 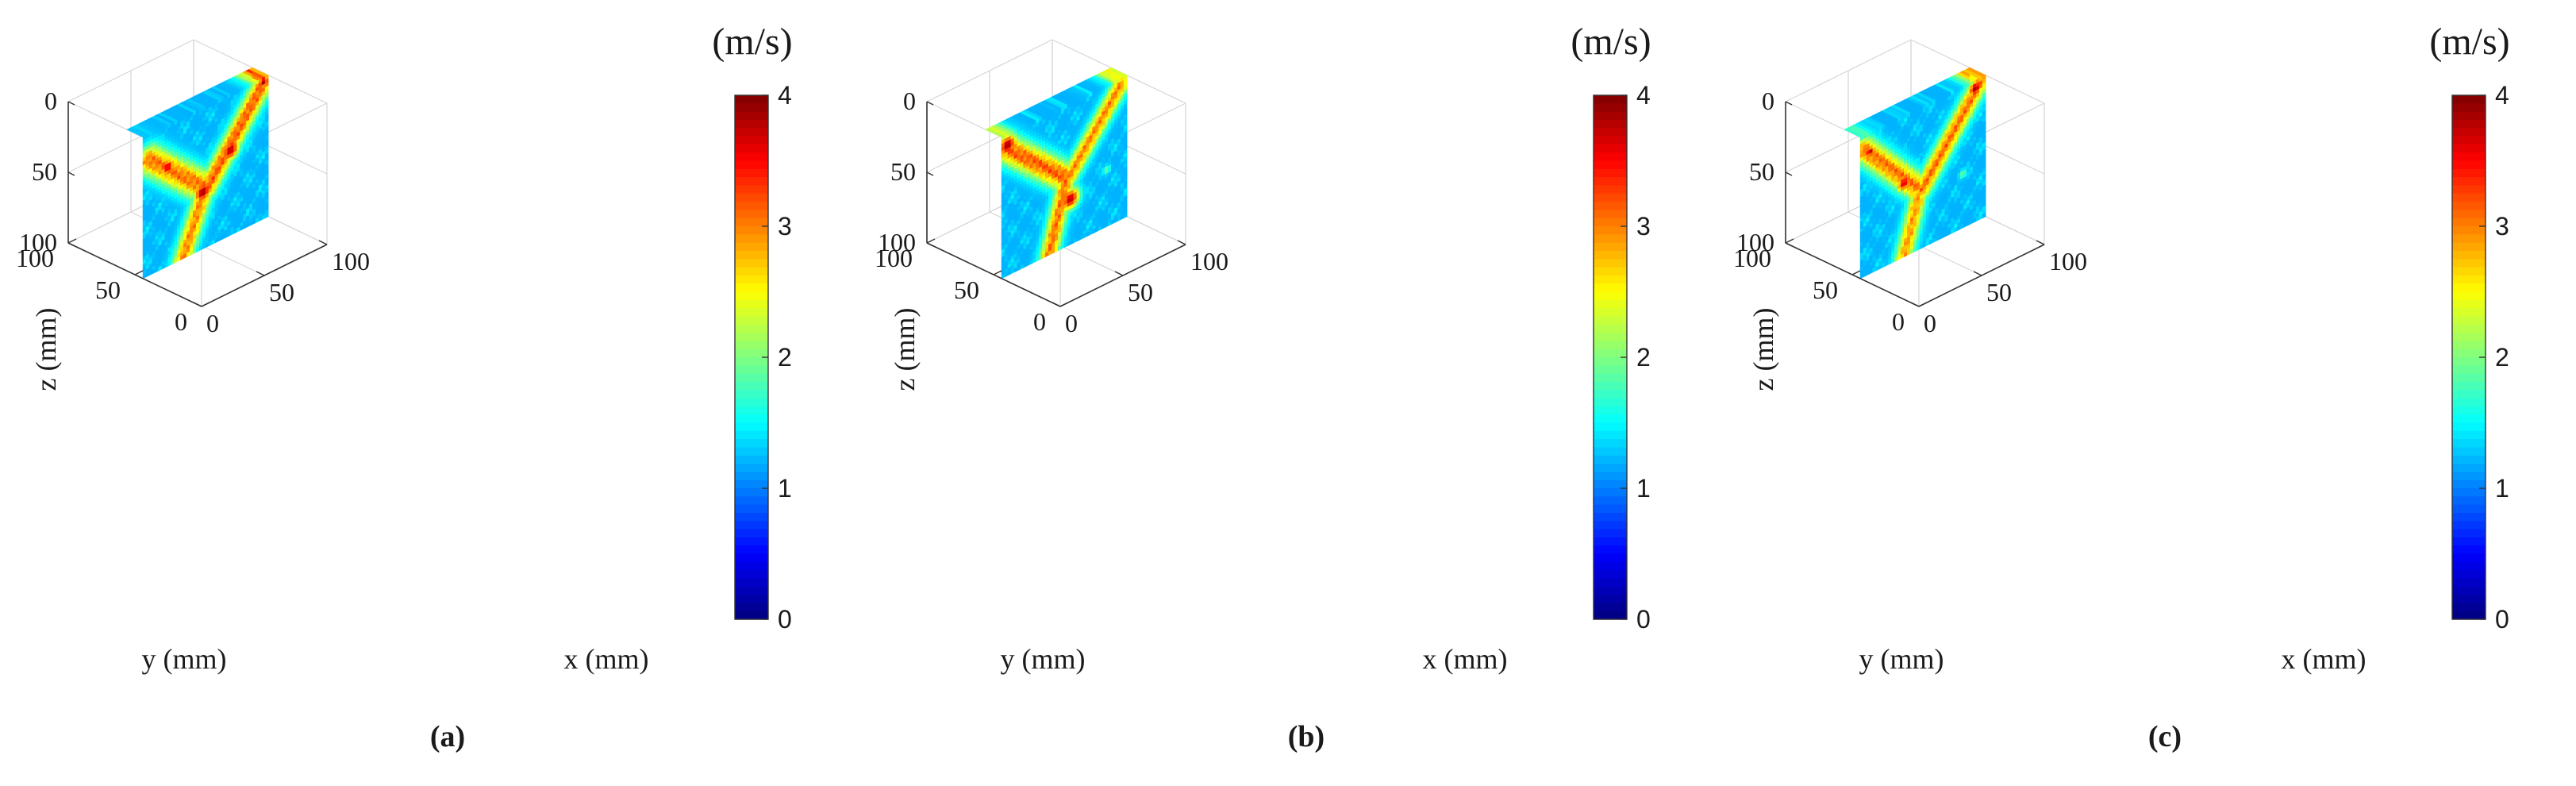 What do you see at coordinates (897, 242) in the screenshot?
I see `z-tick-label: 100` at bounding box center [897, 242].